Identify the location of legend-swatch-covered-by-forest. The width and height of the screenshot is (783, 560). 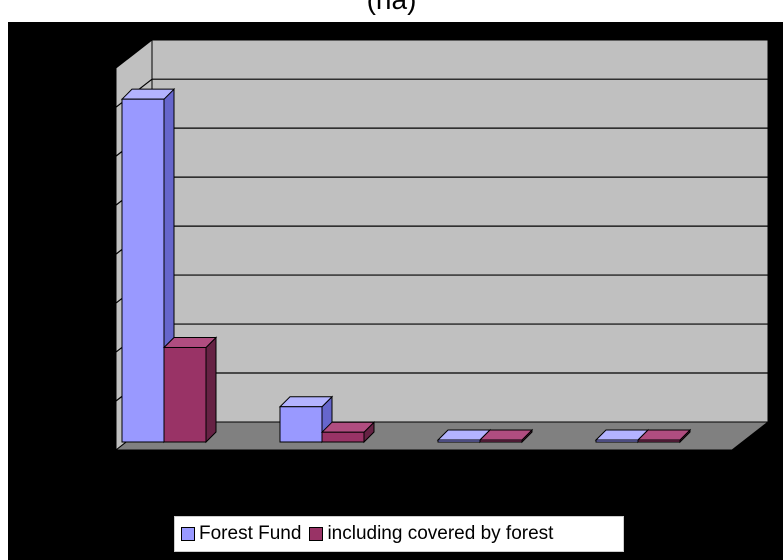
(316, 534).